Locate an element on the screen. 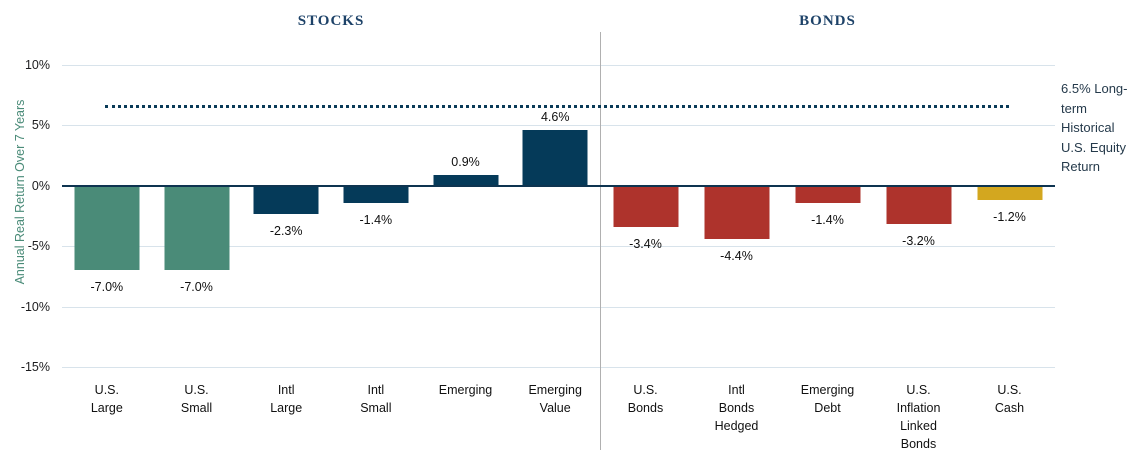 This screenshot has width=1134, height=464. stocks-bonds-divider is located at coordinates (600, 241).